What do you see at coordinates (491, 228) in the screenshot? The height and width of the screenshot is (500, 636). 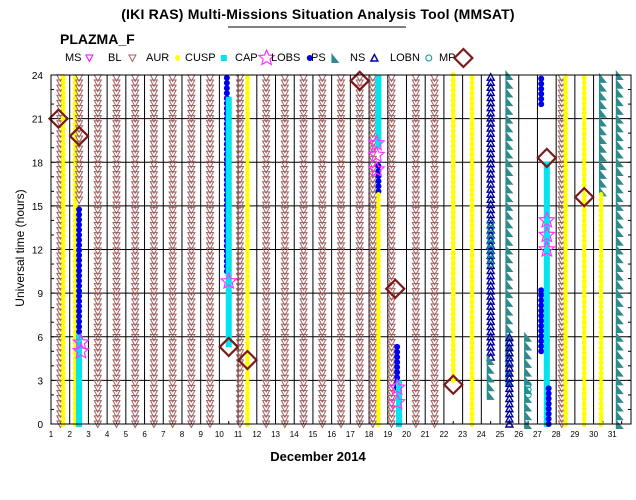 I see `marker-lobn` at bounding box center [491, 228].